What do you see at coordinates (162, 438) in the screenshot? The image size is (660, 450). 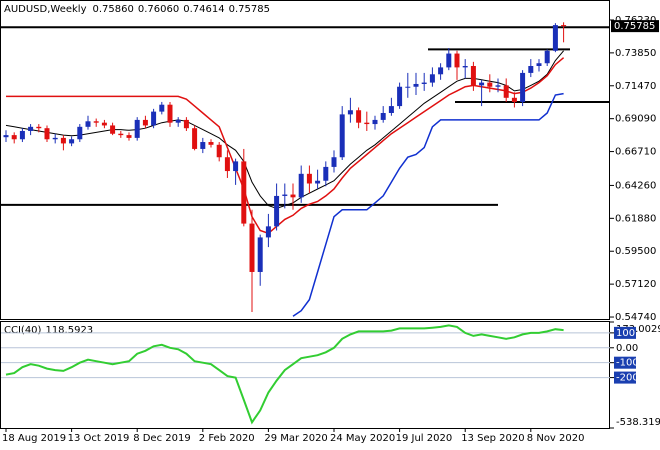 I see `x-tick-label: 8 Dec 2019` at bounding box center [162, 438].